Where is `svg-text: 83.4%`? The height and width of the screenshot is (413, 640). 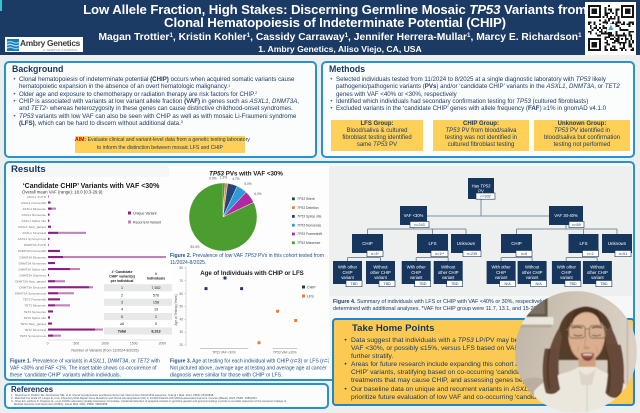
svg-text: 83.4% is located at coordinates (194, 247).